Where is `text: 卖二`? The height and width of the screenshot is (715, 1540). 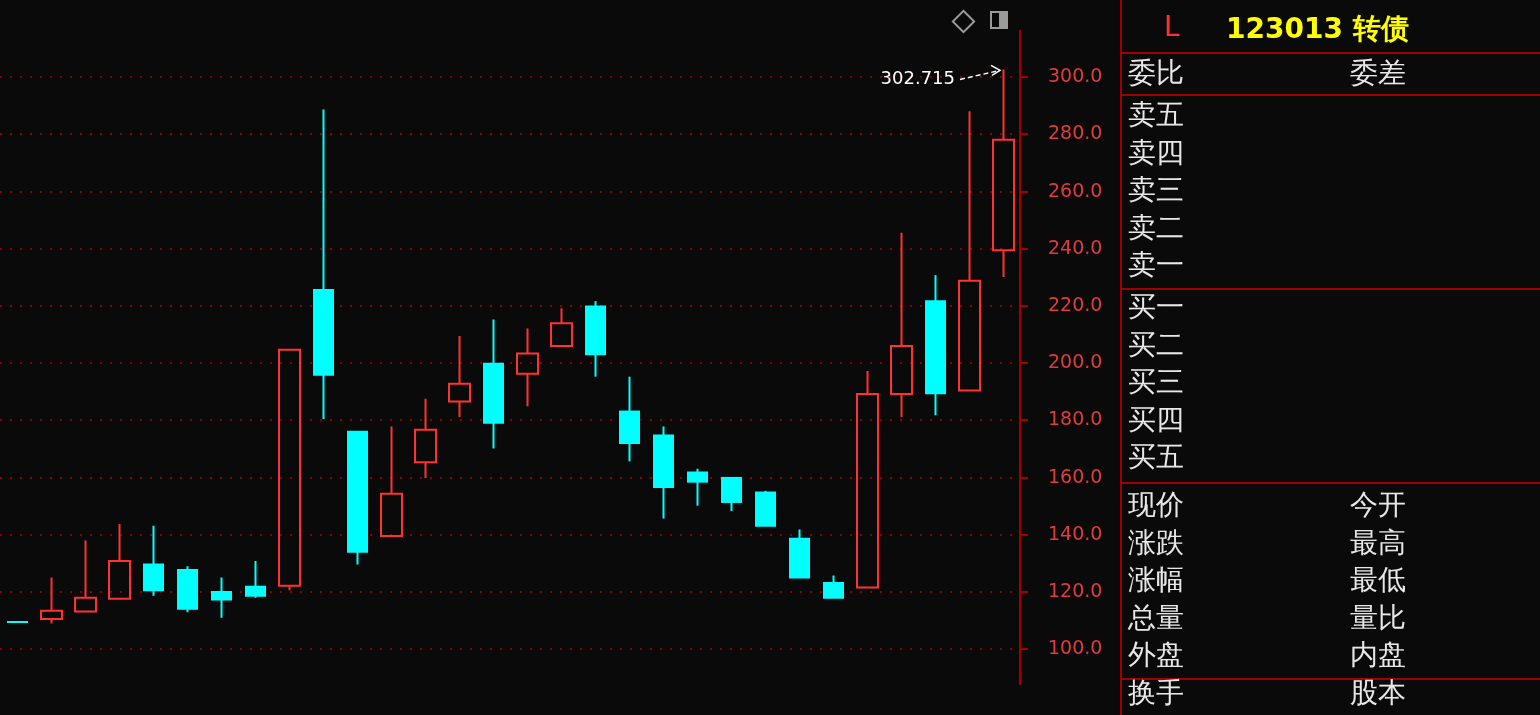
text: 卖二 is located at coordinates (1156, 227).